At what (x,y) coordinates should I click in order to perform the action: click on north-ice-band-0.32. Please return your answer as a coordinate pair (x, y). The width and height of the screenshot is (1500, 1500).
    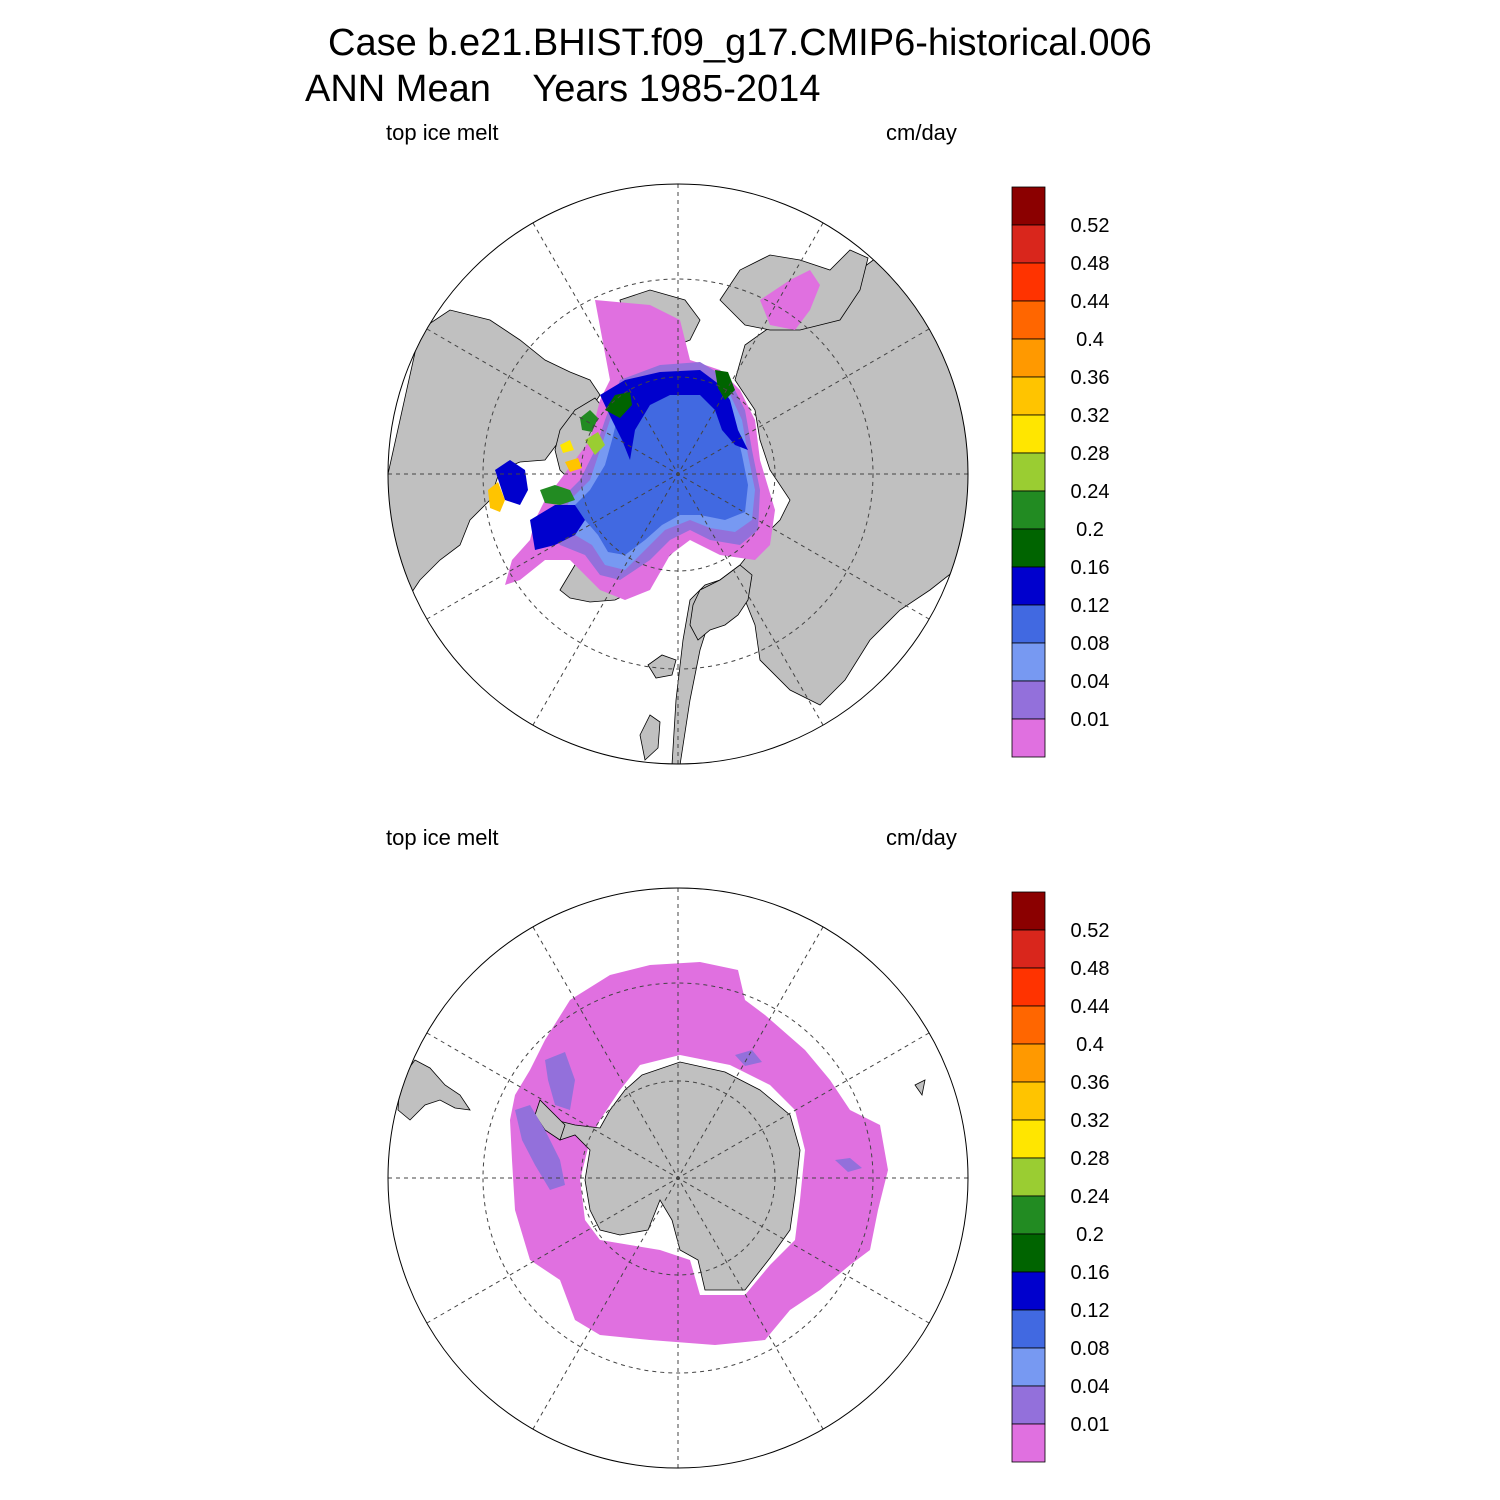
    Looking at the image, I should click on (496, 497).